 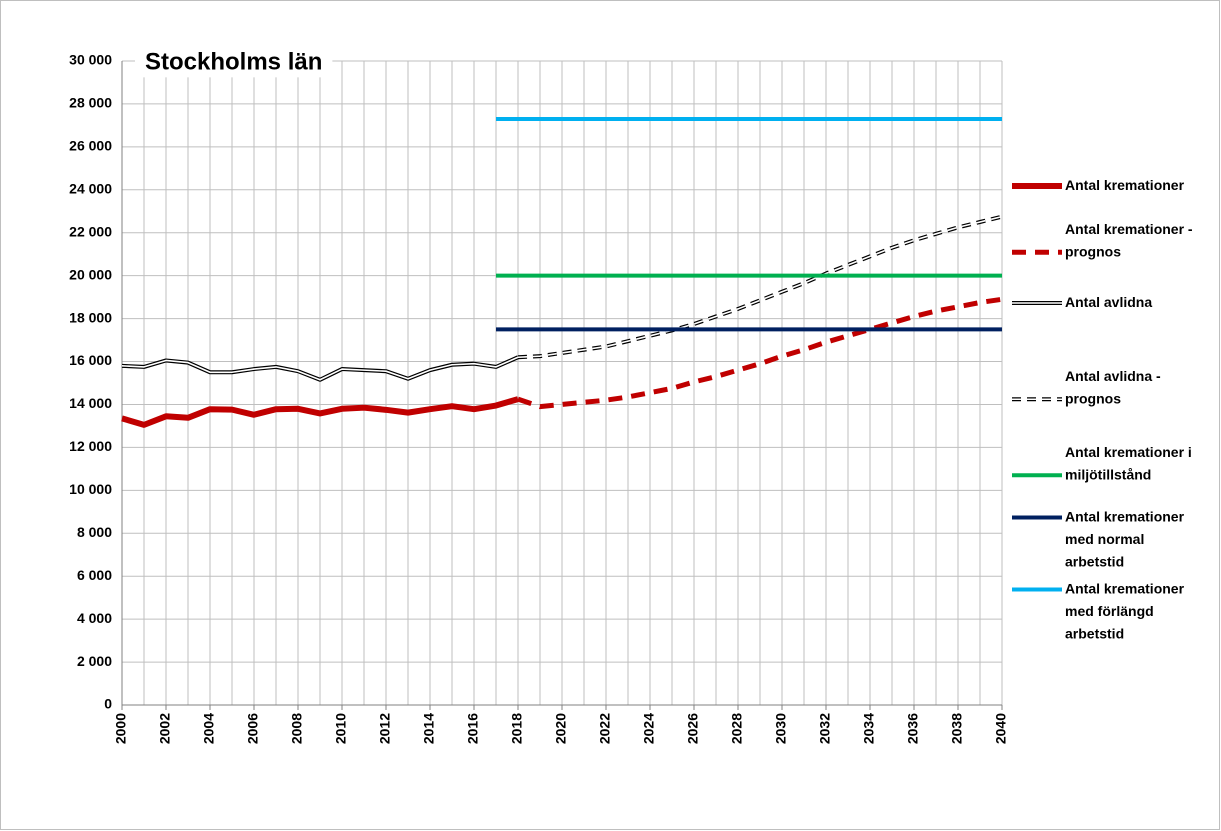 What do you see at coordinates (869, 728) in the screenshot?
I see `x-tick-label: 2034` at bounding box center [869, 728].